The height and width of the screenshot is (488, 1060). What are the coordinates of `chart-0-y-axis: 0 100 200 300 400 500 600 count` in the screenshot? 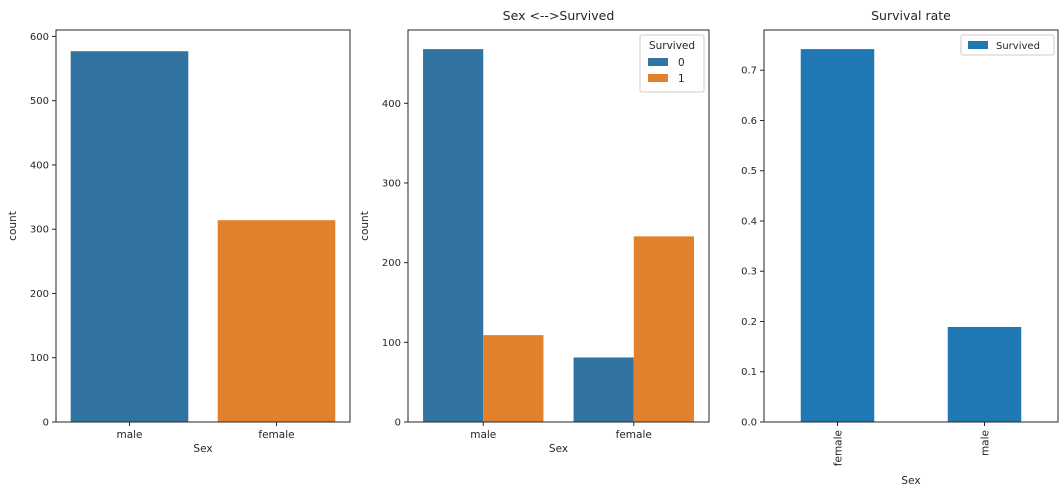 It's located at (31, 230).